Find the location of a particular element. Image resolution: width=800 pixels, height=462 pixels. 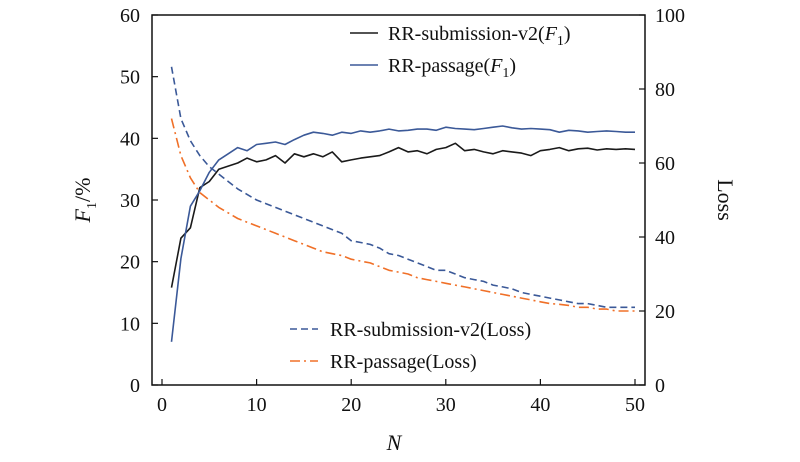

left-y-tick-label: 0 is located at coordinates (135, 386).